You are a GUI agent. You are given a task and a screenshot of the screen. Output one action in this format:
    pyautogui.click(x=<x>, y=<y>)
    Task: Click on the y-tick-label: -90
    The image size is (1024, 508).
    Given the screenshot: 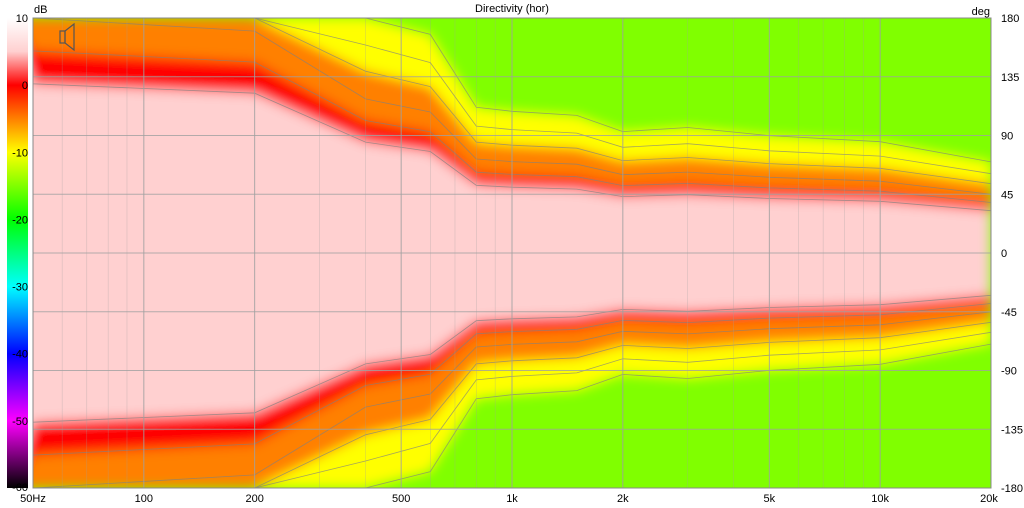 What is the action you would take?
    pyautogui.click(x=1009, y=372)
    